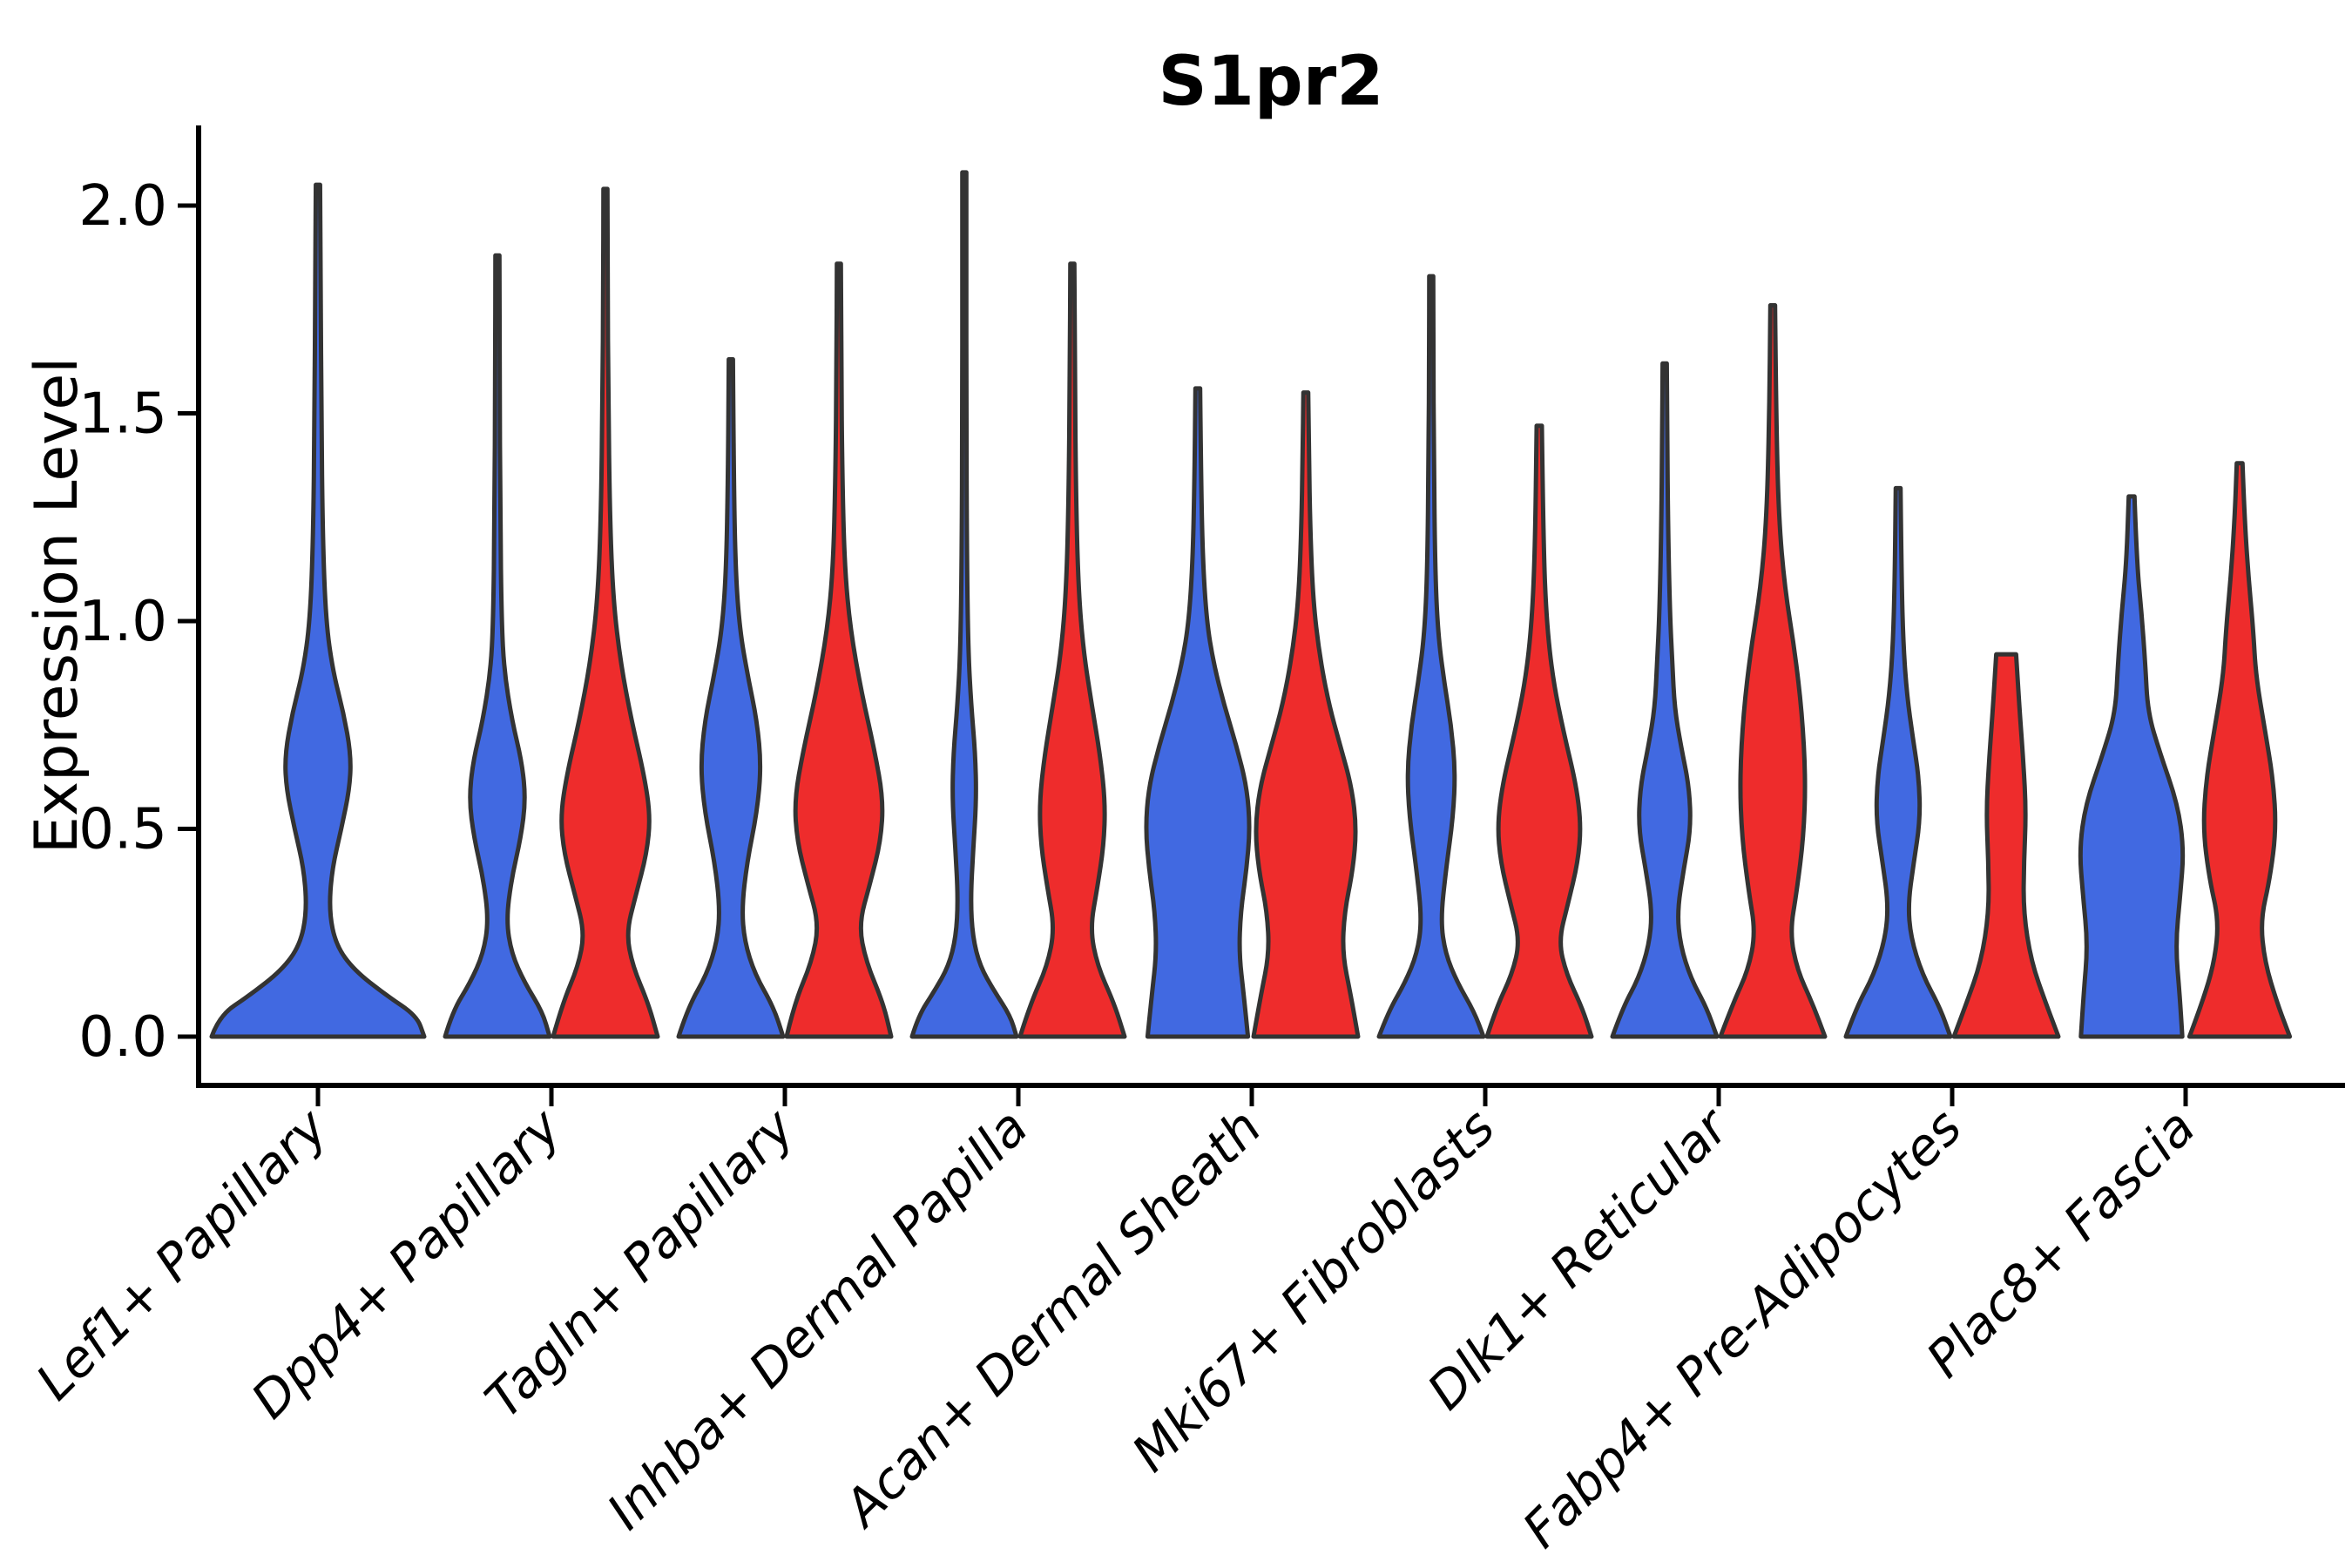 The width and height of the screenshot is (2352, 1568). I want to click on violin-dpp4-red, so click(605, 613).